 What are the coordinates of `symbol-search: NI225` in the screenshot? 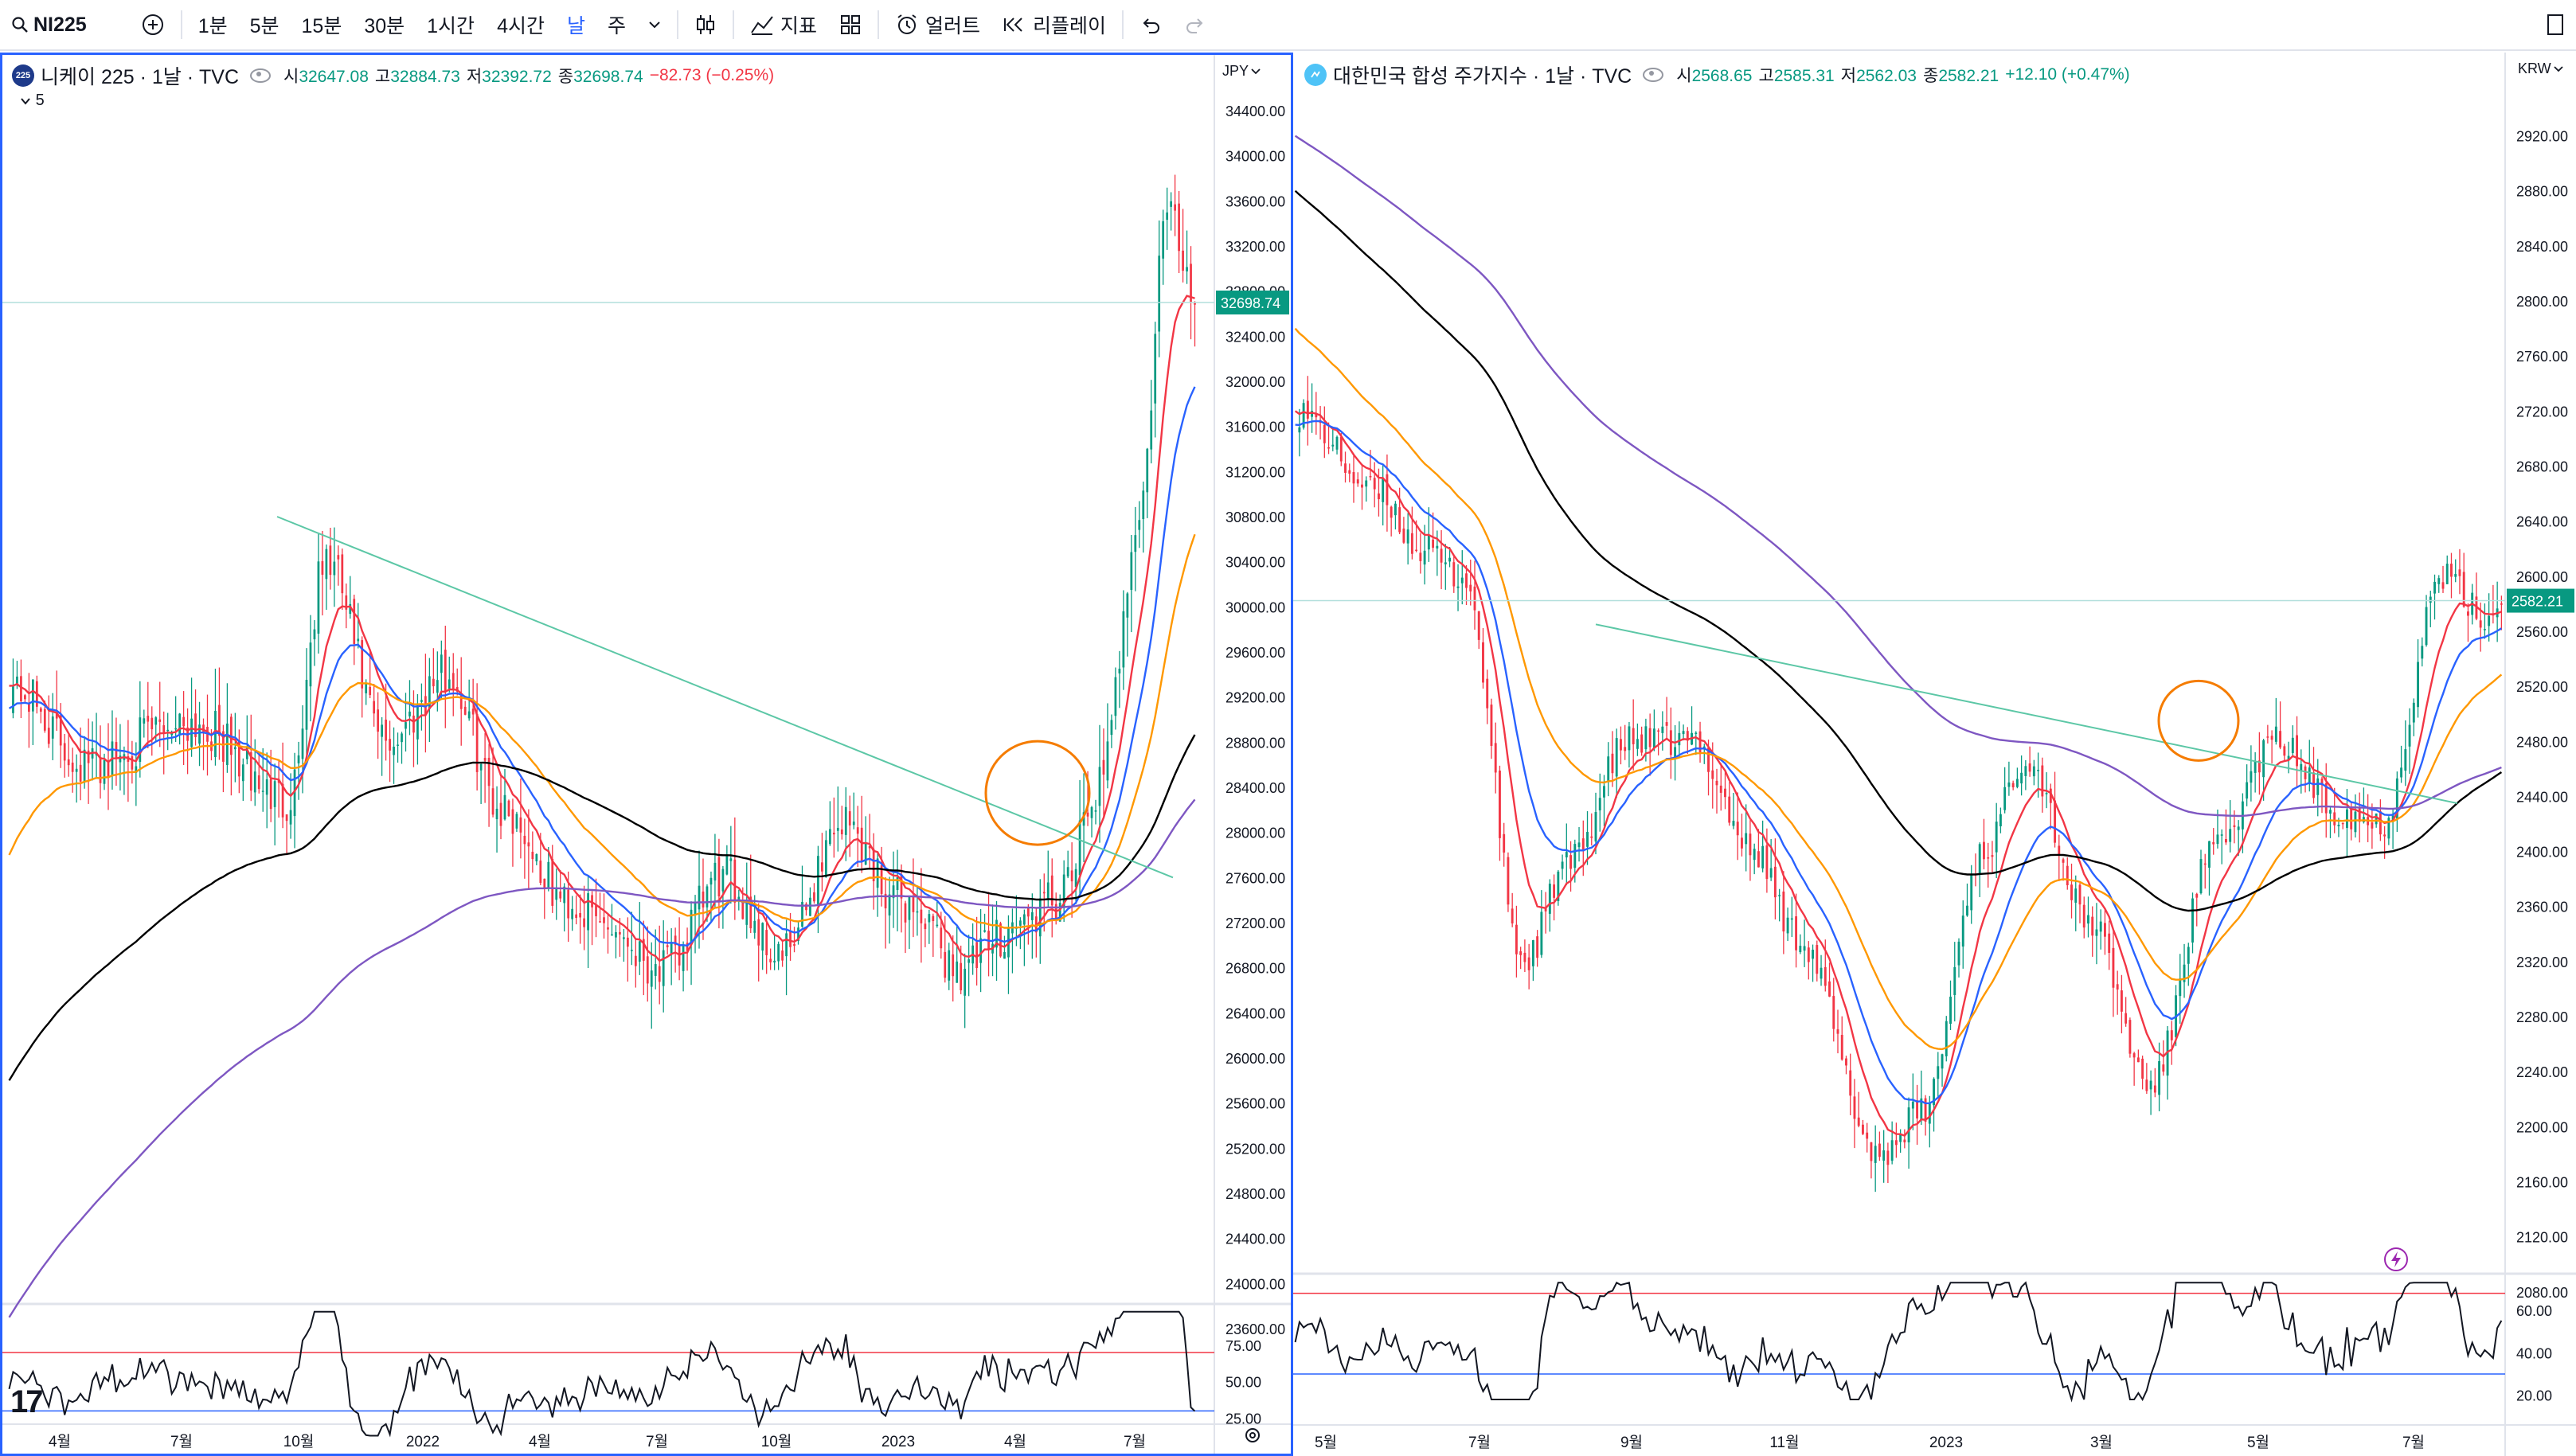 It's located at (49, 25).